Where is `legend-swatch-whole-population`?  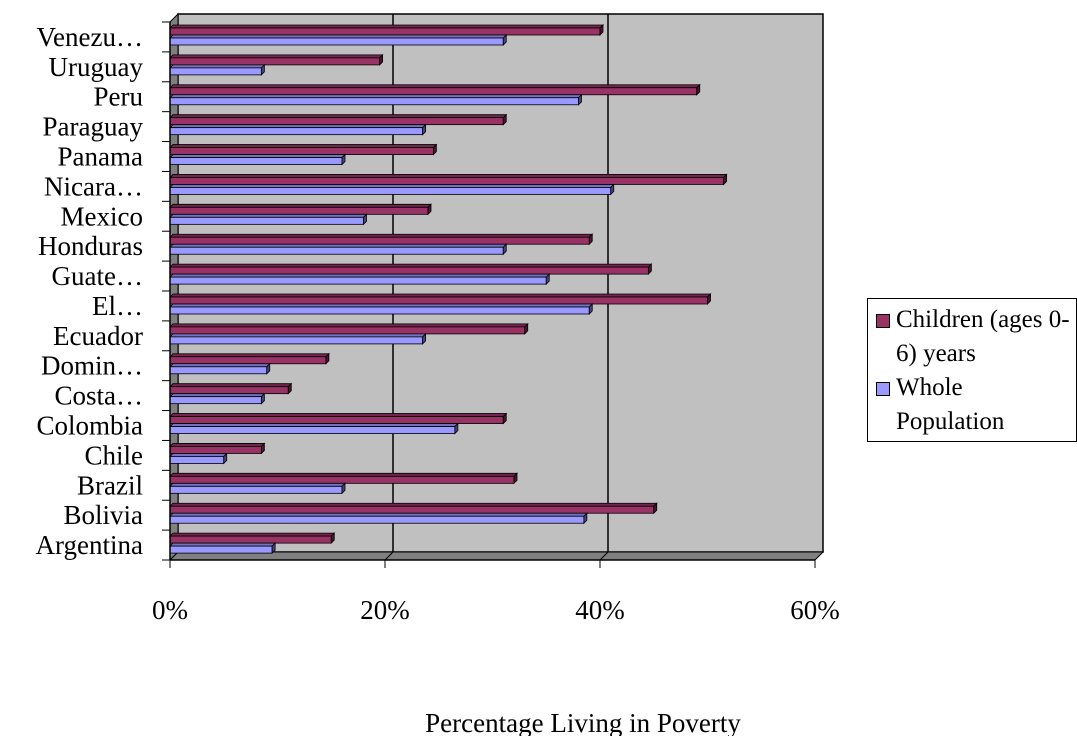 legend-swatch-whole-population is located at coordinates (883, 389).